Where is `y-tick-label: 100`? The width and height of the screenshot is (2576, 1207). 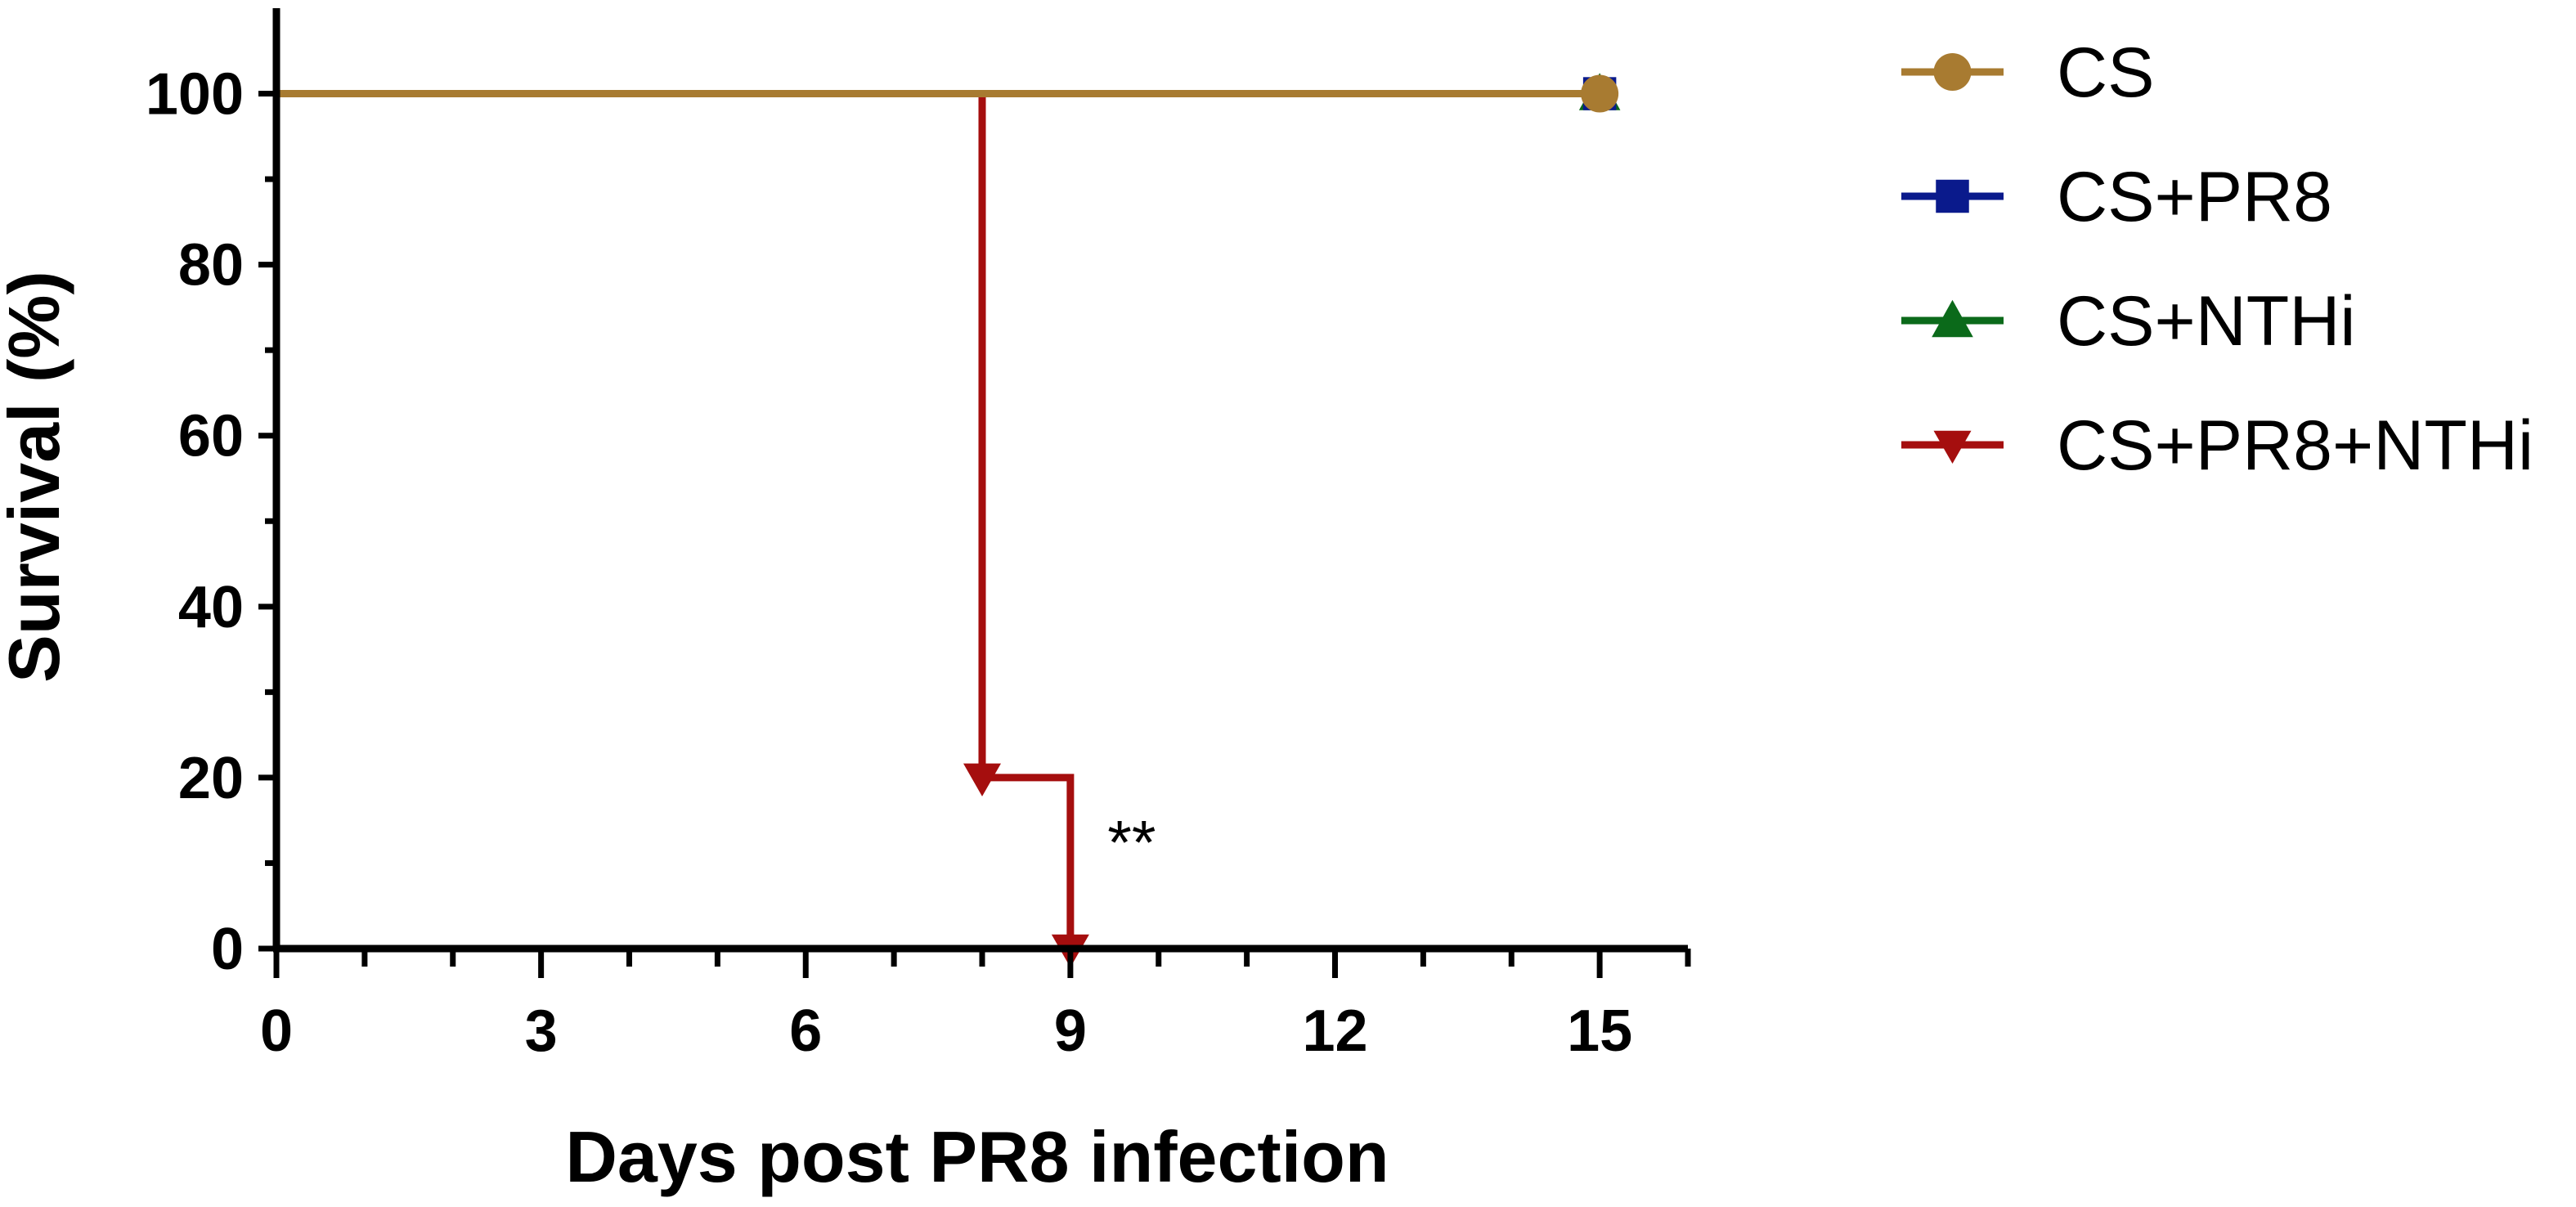 y-tick-label: 100 is located at coordinates (195, 95).